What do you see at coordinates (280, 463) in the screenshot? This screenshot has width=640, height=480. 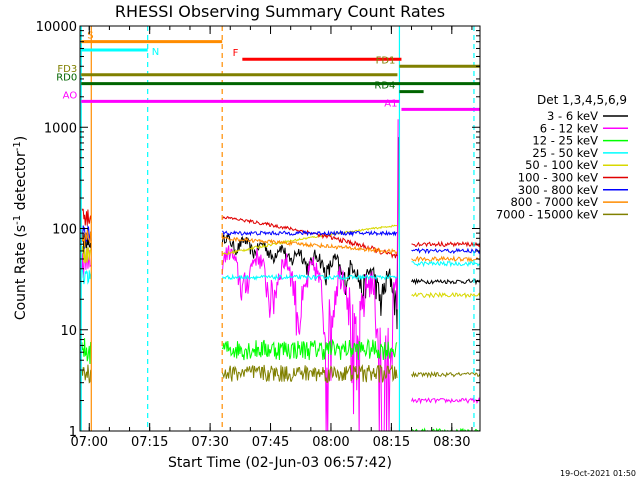 I see `x-axis-label: Start Time (02-Jun-03 06:57:42)` at bounding box center [280, 463].